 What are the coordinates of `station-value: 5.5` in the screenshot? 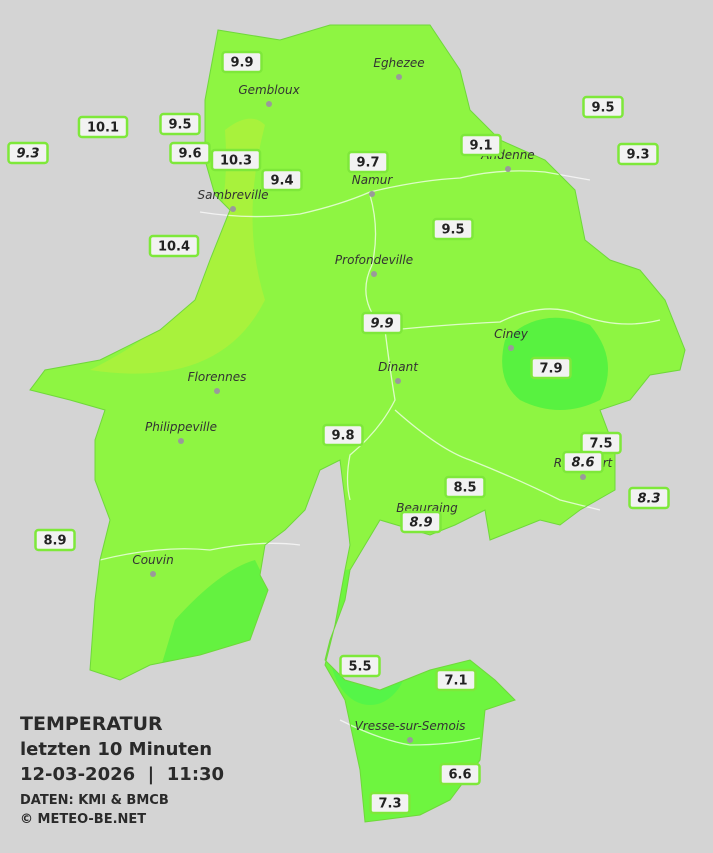 It's located at (359, 667).